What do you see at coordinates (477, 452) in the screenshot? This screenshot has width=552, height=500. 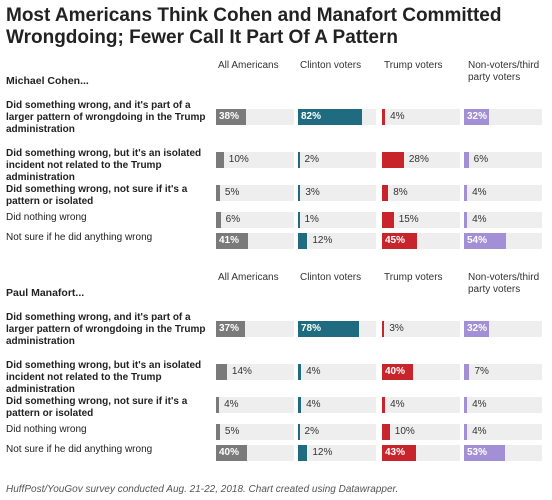 I see `data-label: 53%` at bounding box center [477, 452].